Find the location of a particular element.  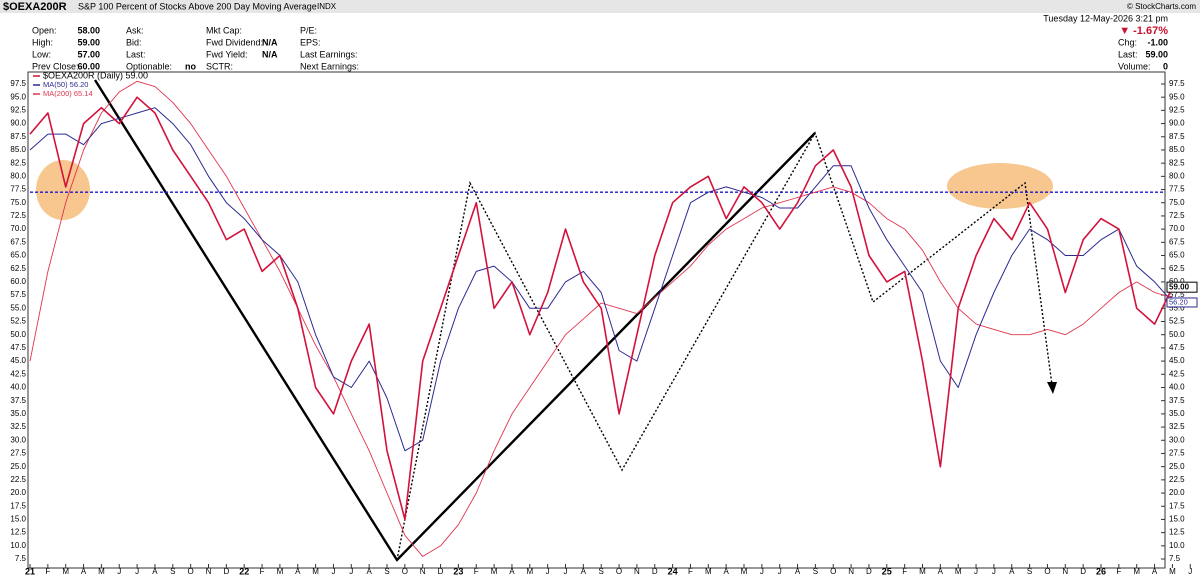

field-value: no is located at coordinates (190, 66).